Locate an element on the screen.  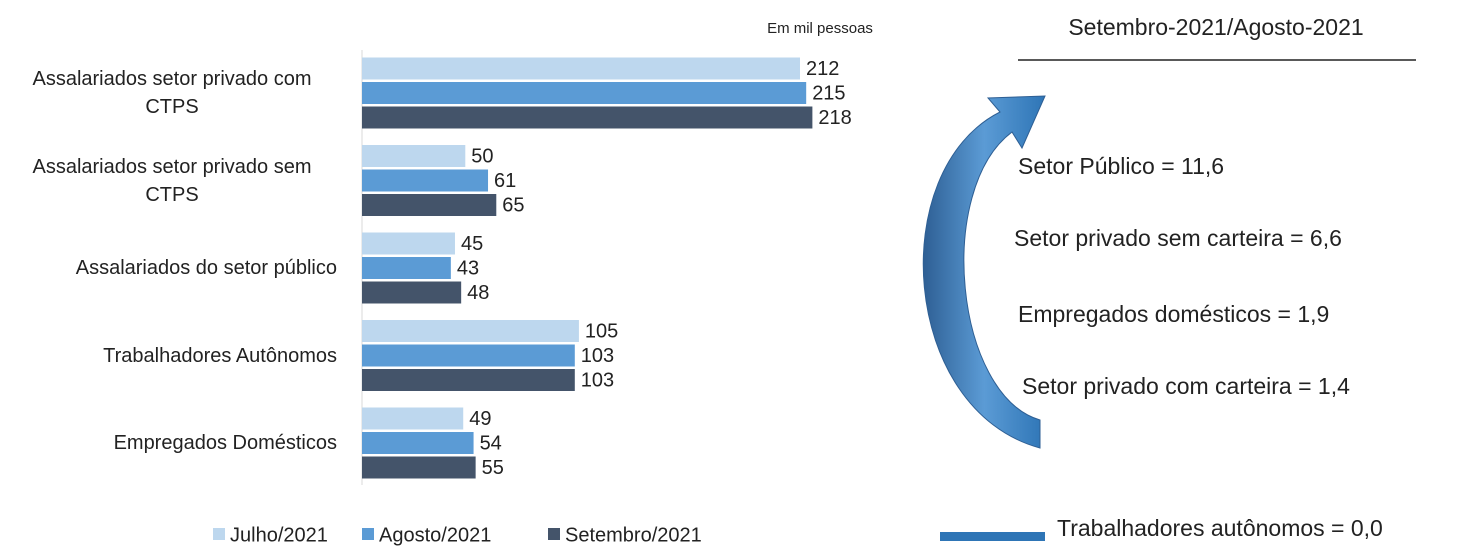
category-label: Trabalhadores Autônomos is located at coordinates (220, 355).